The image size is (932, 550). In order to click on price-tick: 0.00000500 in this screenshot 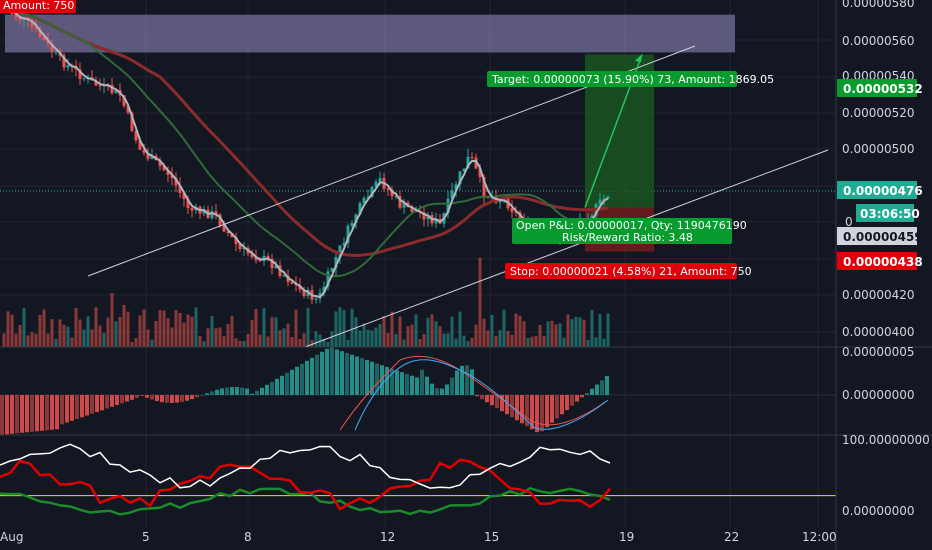, I will do `click(878, 149)`.